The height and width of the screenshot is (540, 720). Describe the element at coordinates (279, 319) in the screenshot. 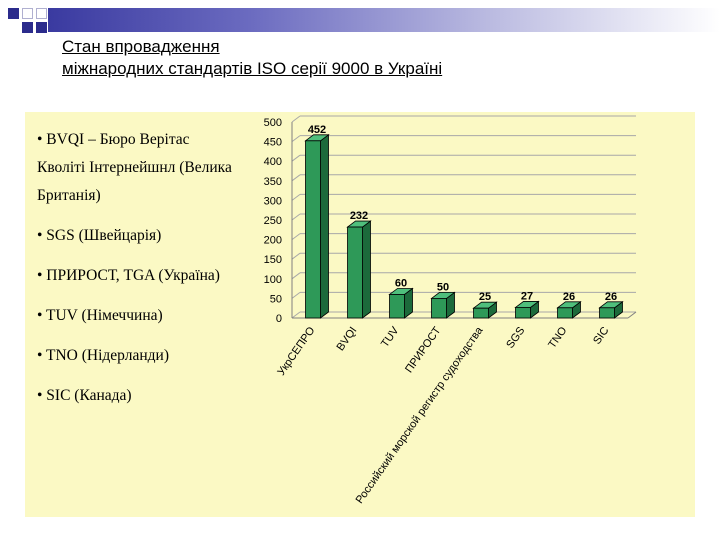

I see `y-tick-label: 0` at that location.